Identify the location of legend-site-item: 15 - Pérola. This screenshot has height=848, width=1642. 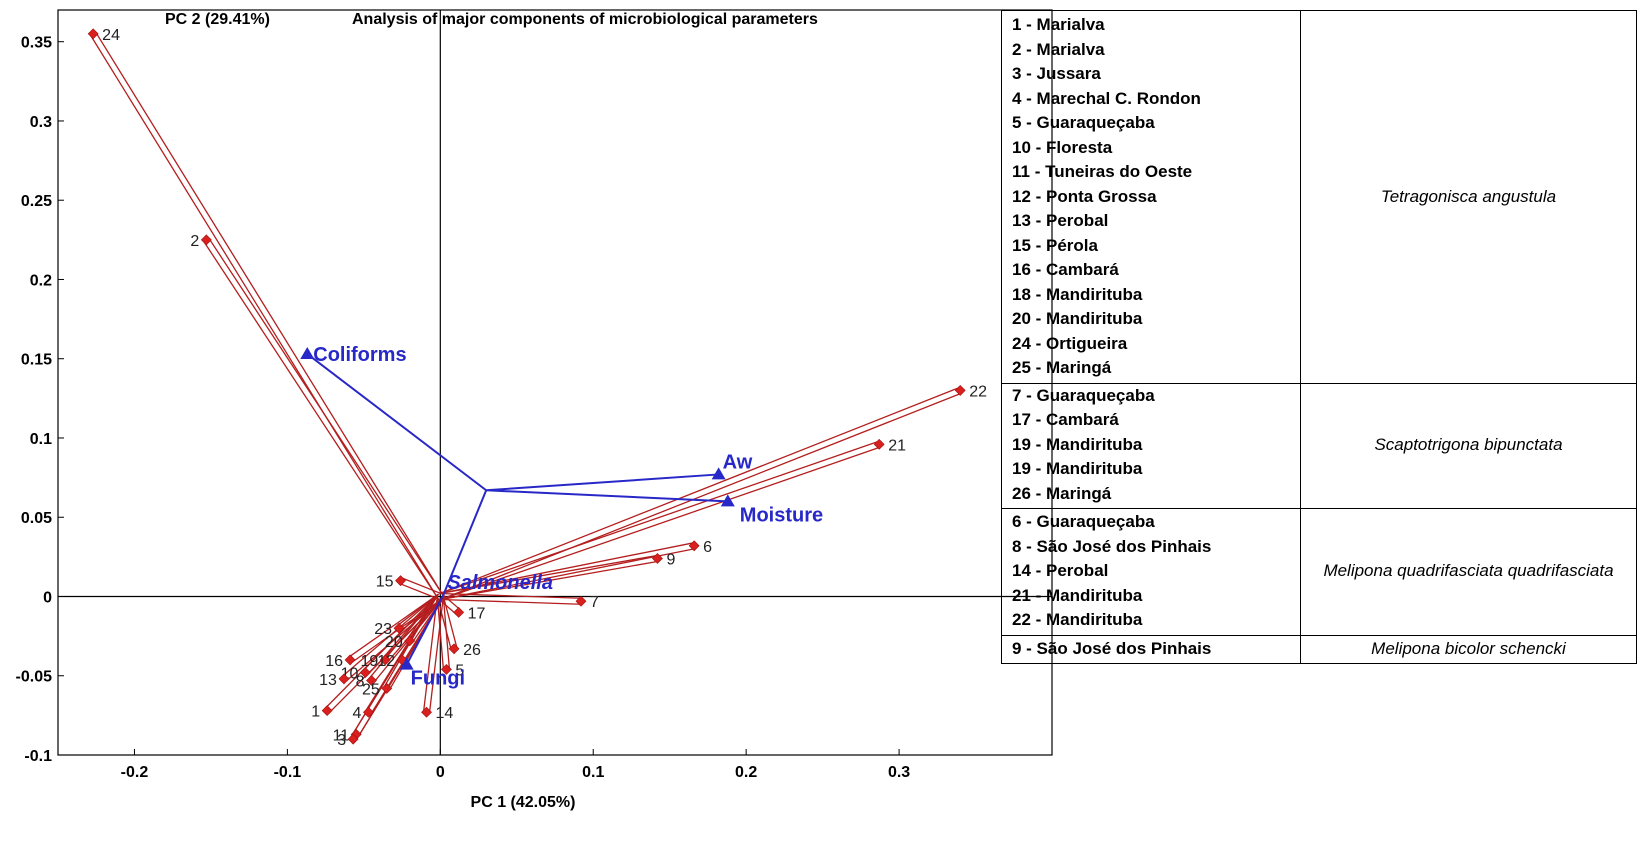
(1055, 245).